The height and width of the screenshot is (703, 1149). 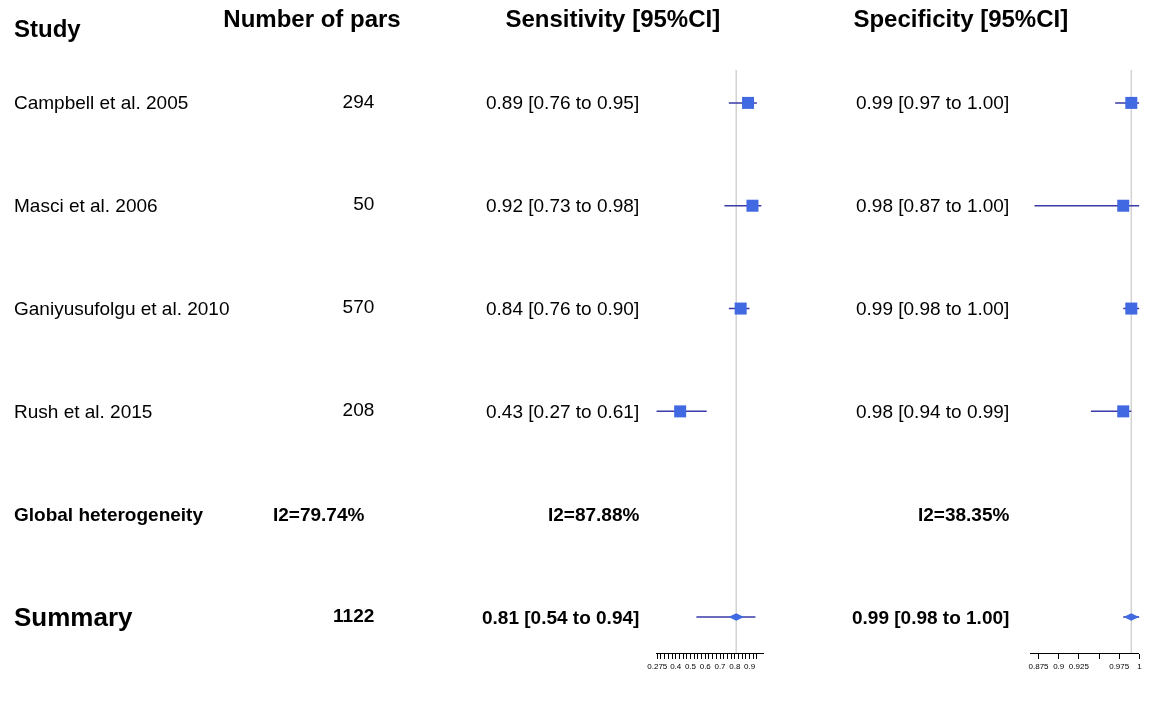 What do you see at coordinates (690, 666) in the screenshot?
I see `x-tick-label: 0.5` at bounding box center [690, 666].